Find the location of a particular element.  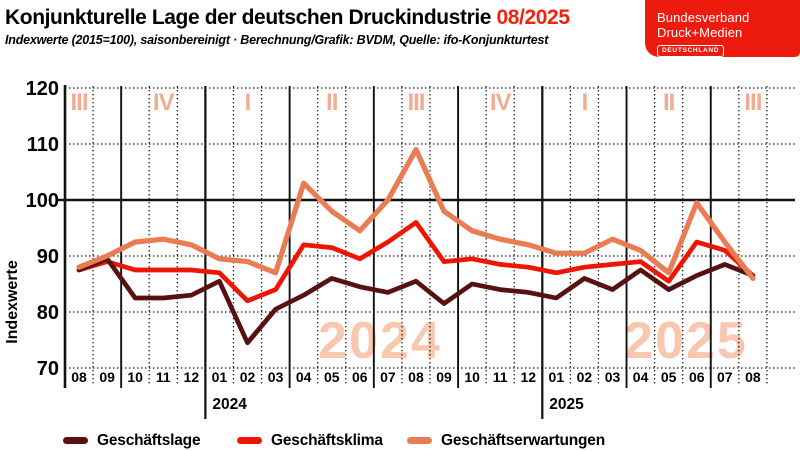

x-year-label: 2025 is located at coordinates (566, 404).